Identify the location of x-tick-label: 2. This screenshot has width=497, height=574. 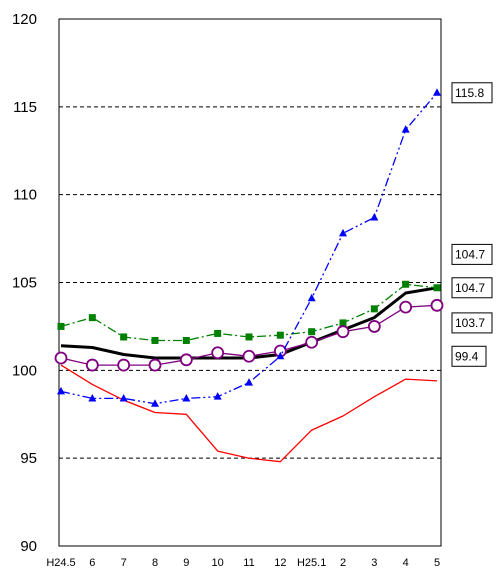
(343, 563).